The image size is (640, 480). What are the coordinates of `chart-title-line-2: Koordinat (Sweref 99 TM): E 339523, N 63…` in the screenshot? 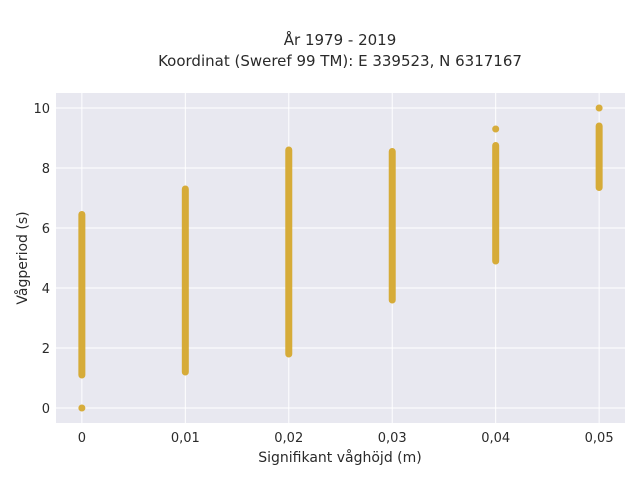 It's located at (340, 61).